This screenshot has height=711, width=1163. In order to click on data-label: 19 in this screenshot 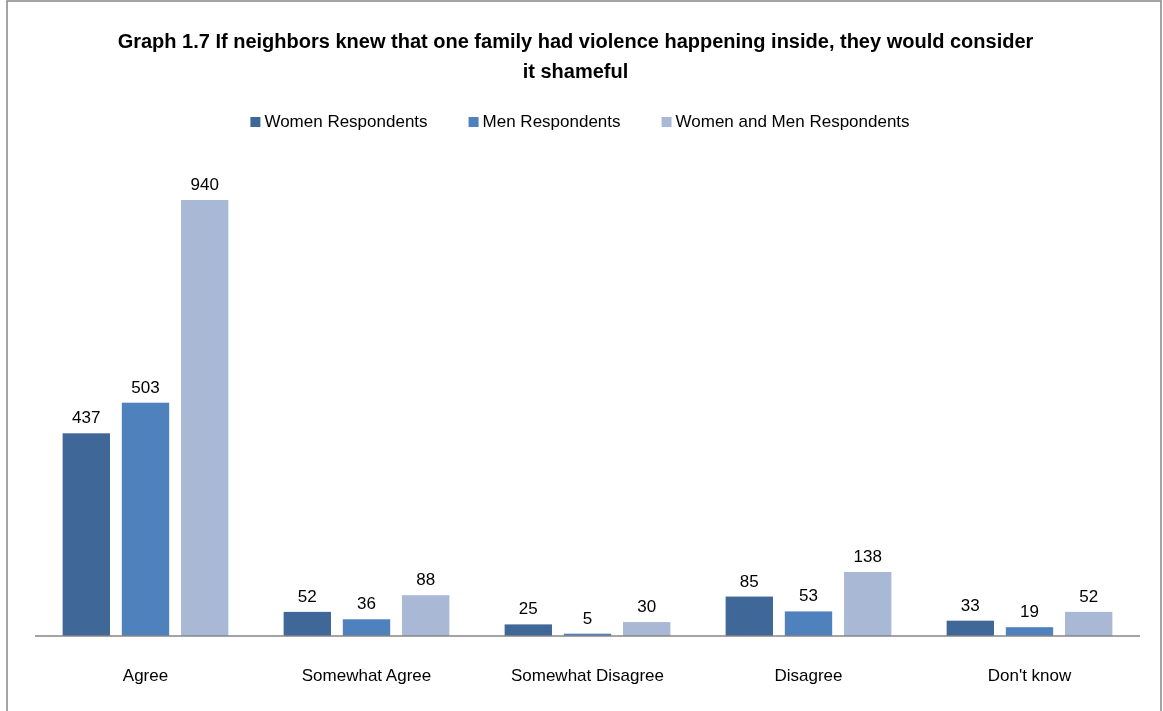, I will do `click(1029, 612)`.